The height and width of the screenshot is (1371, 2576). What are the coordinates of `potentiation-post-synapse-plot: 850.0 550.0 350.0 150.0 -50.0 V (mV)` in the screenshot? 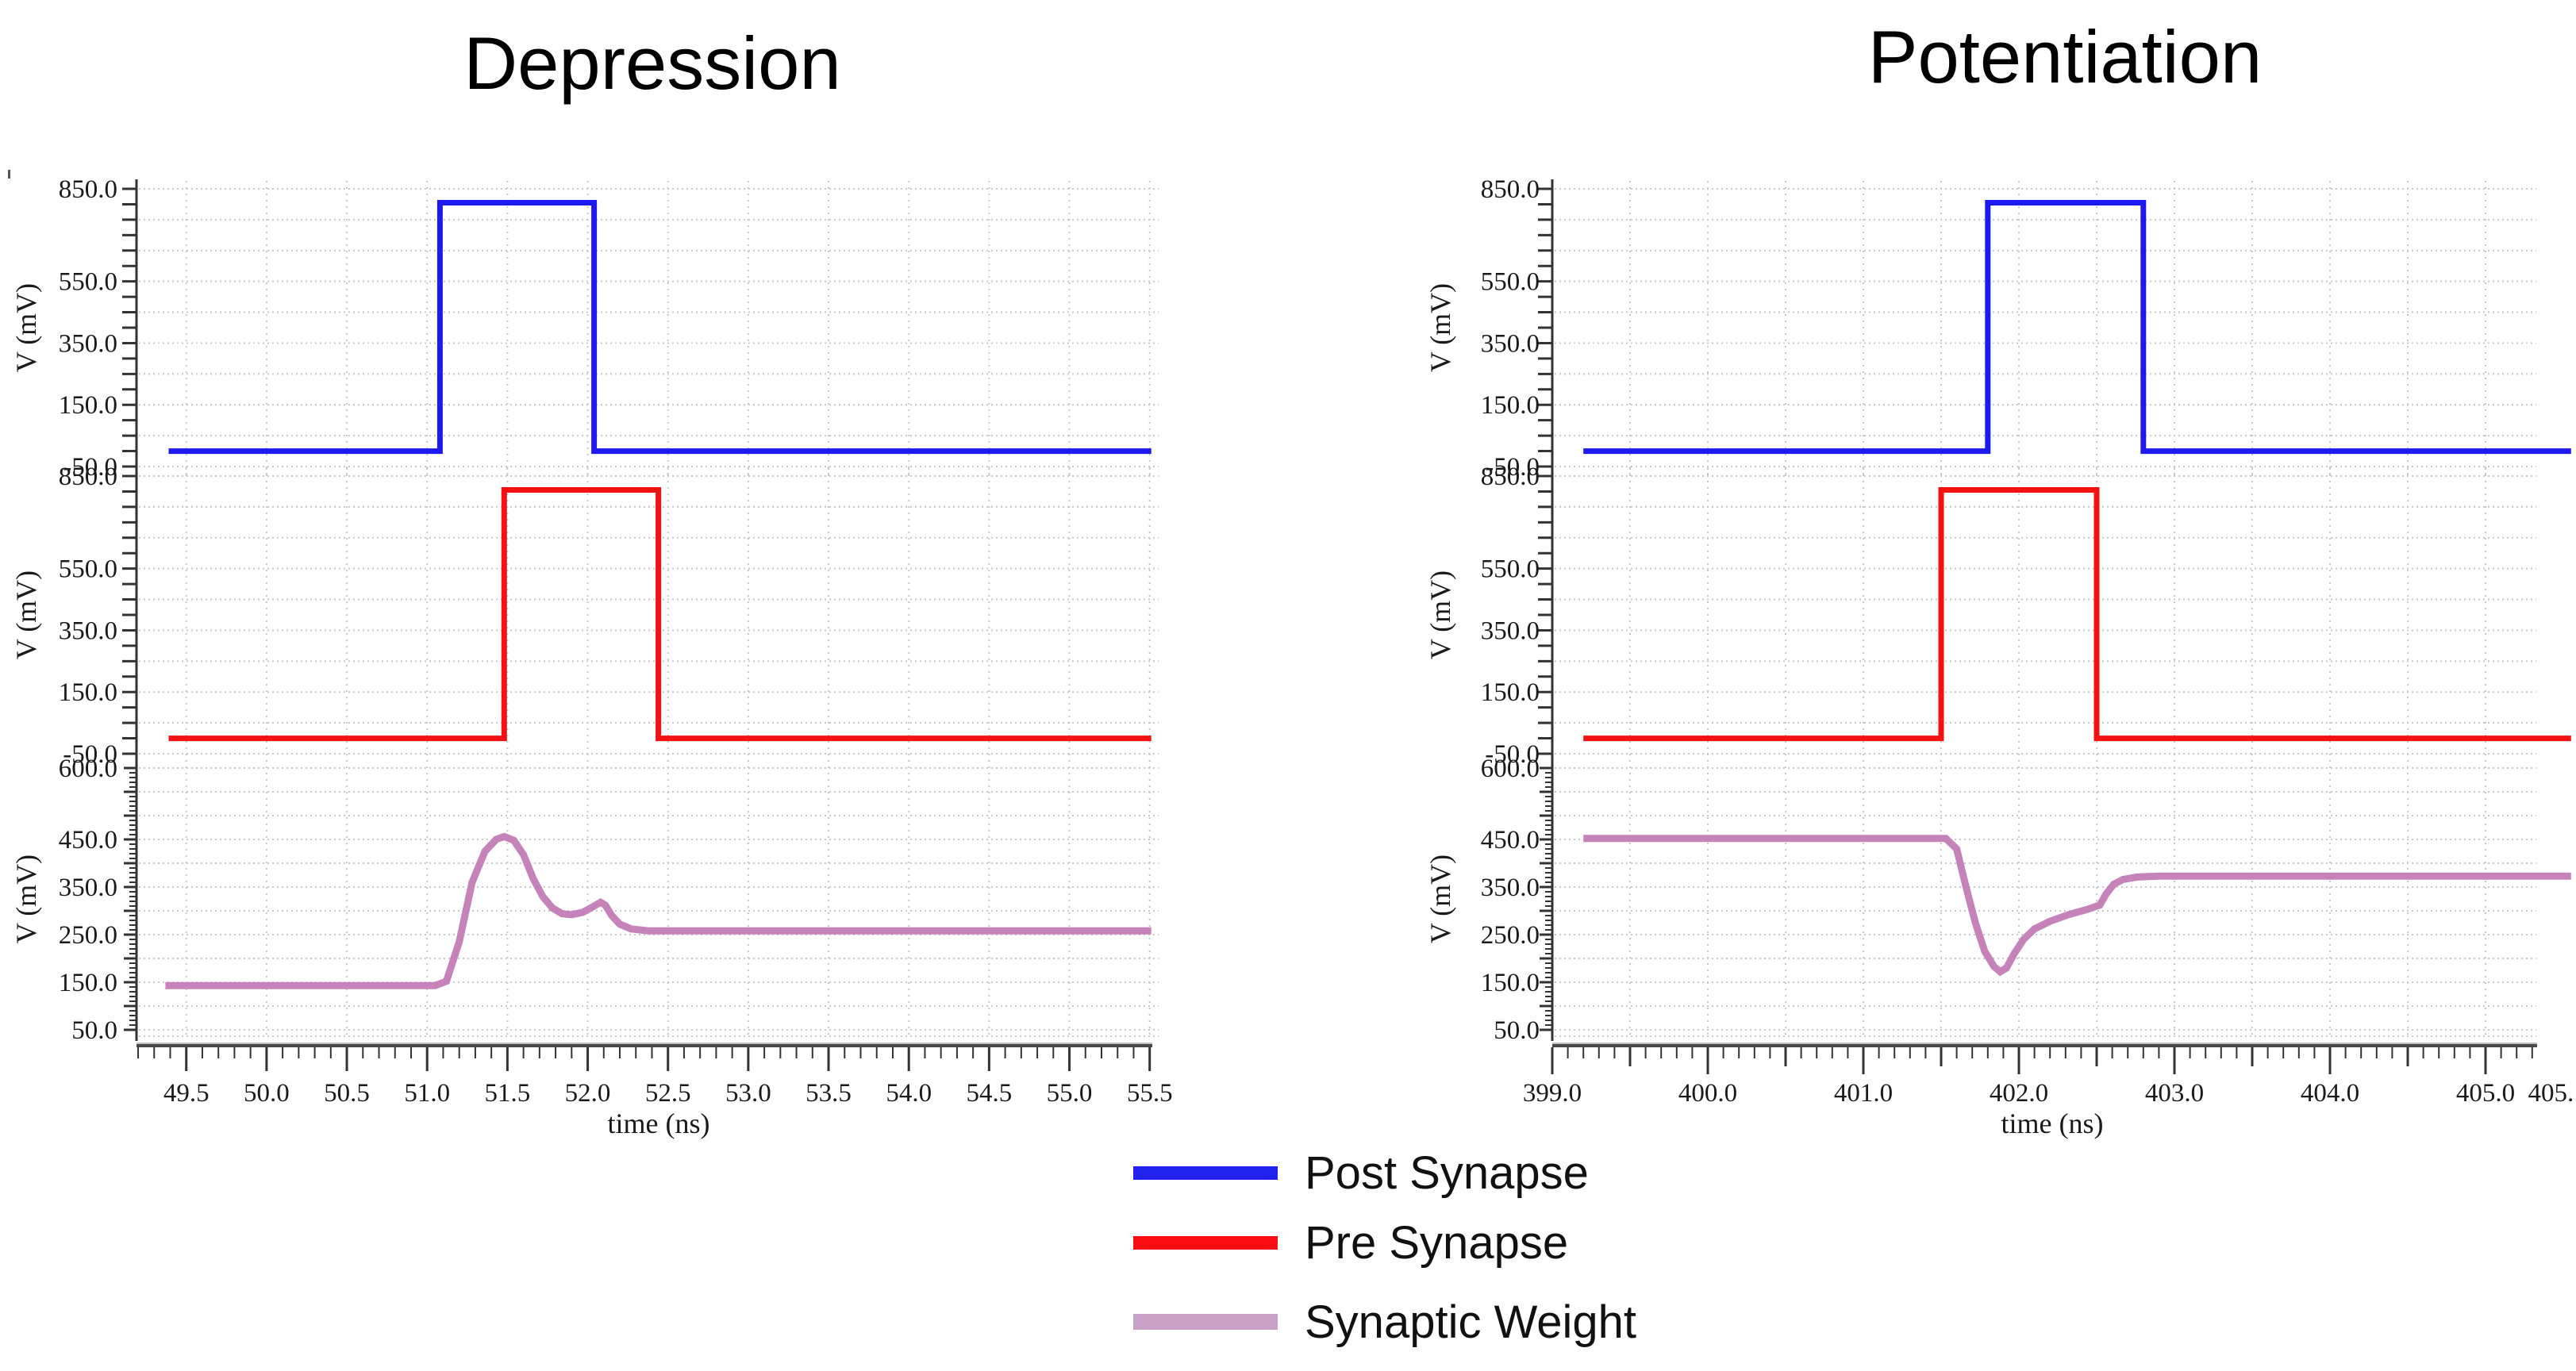 It's located at (1998, 329).